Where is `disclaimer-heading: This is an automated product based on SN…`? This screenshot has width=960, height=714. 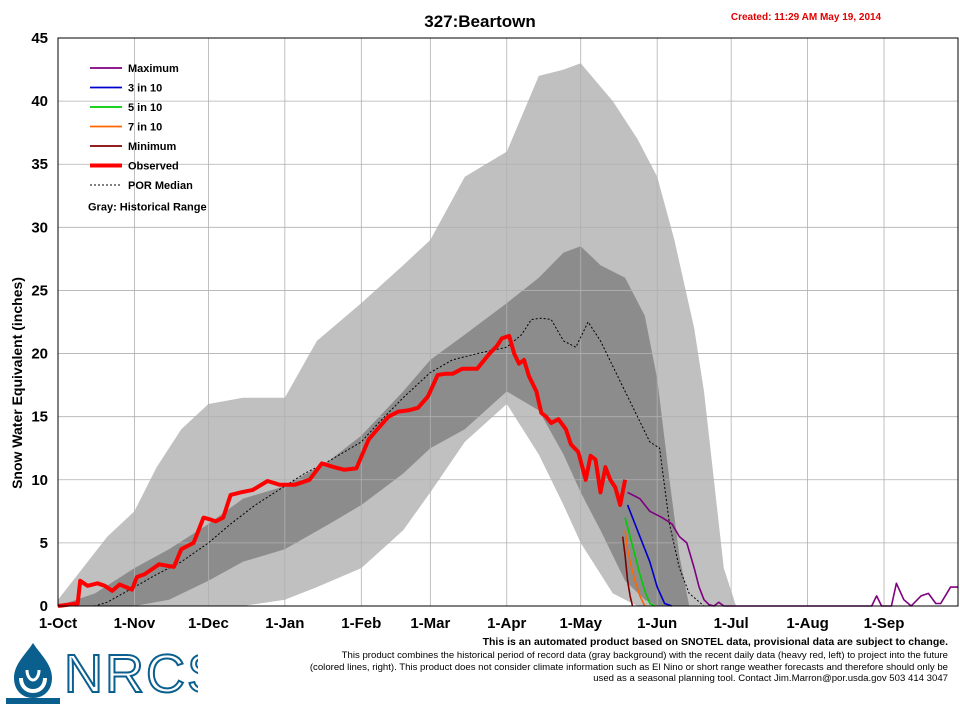 disclaimer-heading: This is an automated product based on SN… is located at coordinates (715, 642).